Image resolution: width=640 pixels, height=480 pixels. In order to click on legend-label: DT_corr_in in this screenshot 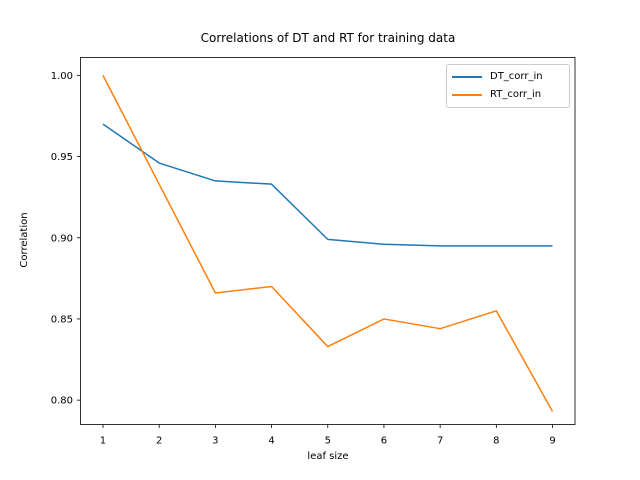, I will do `click(516, 76)`.